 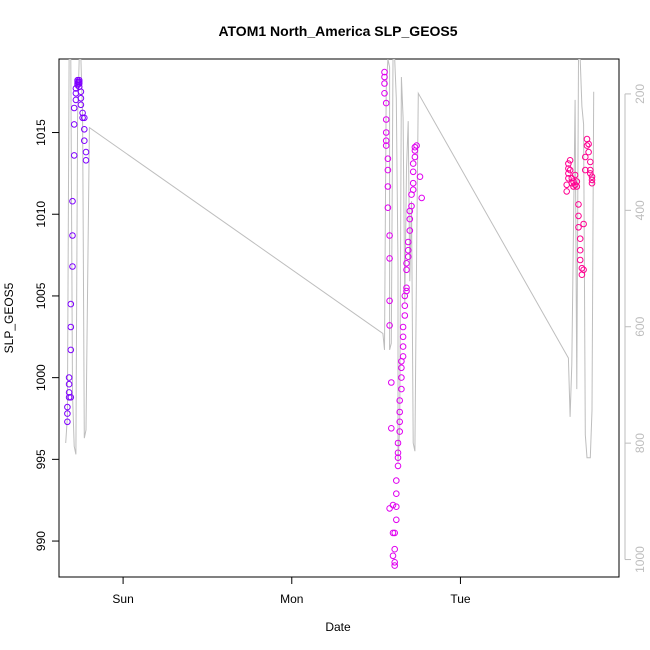 I want to click on y2-tick-label: 200, so click(x=640, y=94).